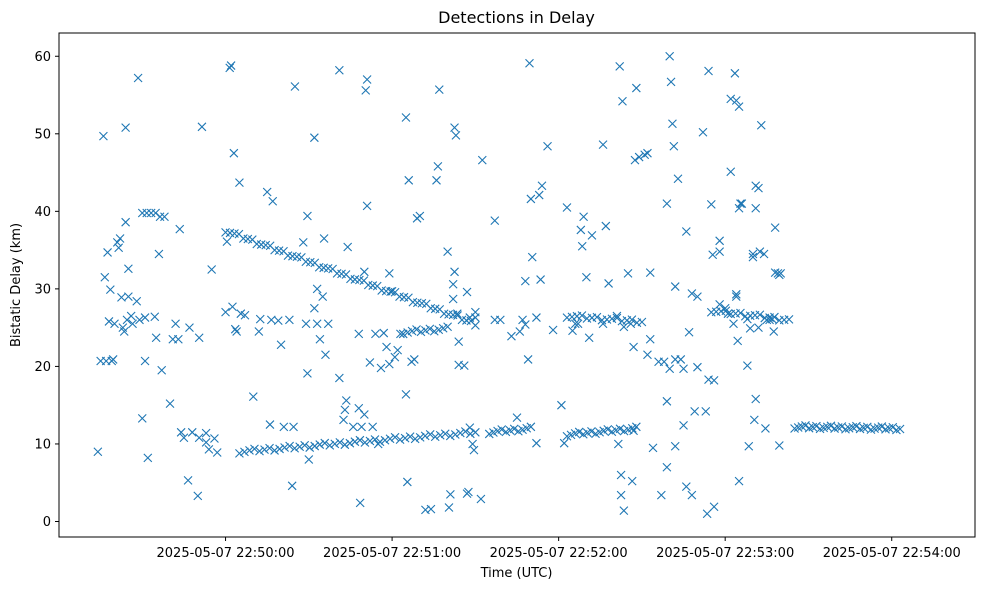  I want to click on y-tick-label: 20, so click(42, 367).